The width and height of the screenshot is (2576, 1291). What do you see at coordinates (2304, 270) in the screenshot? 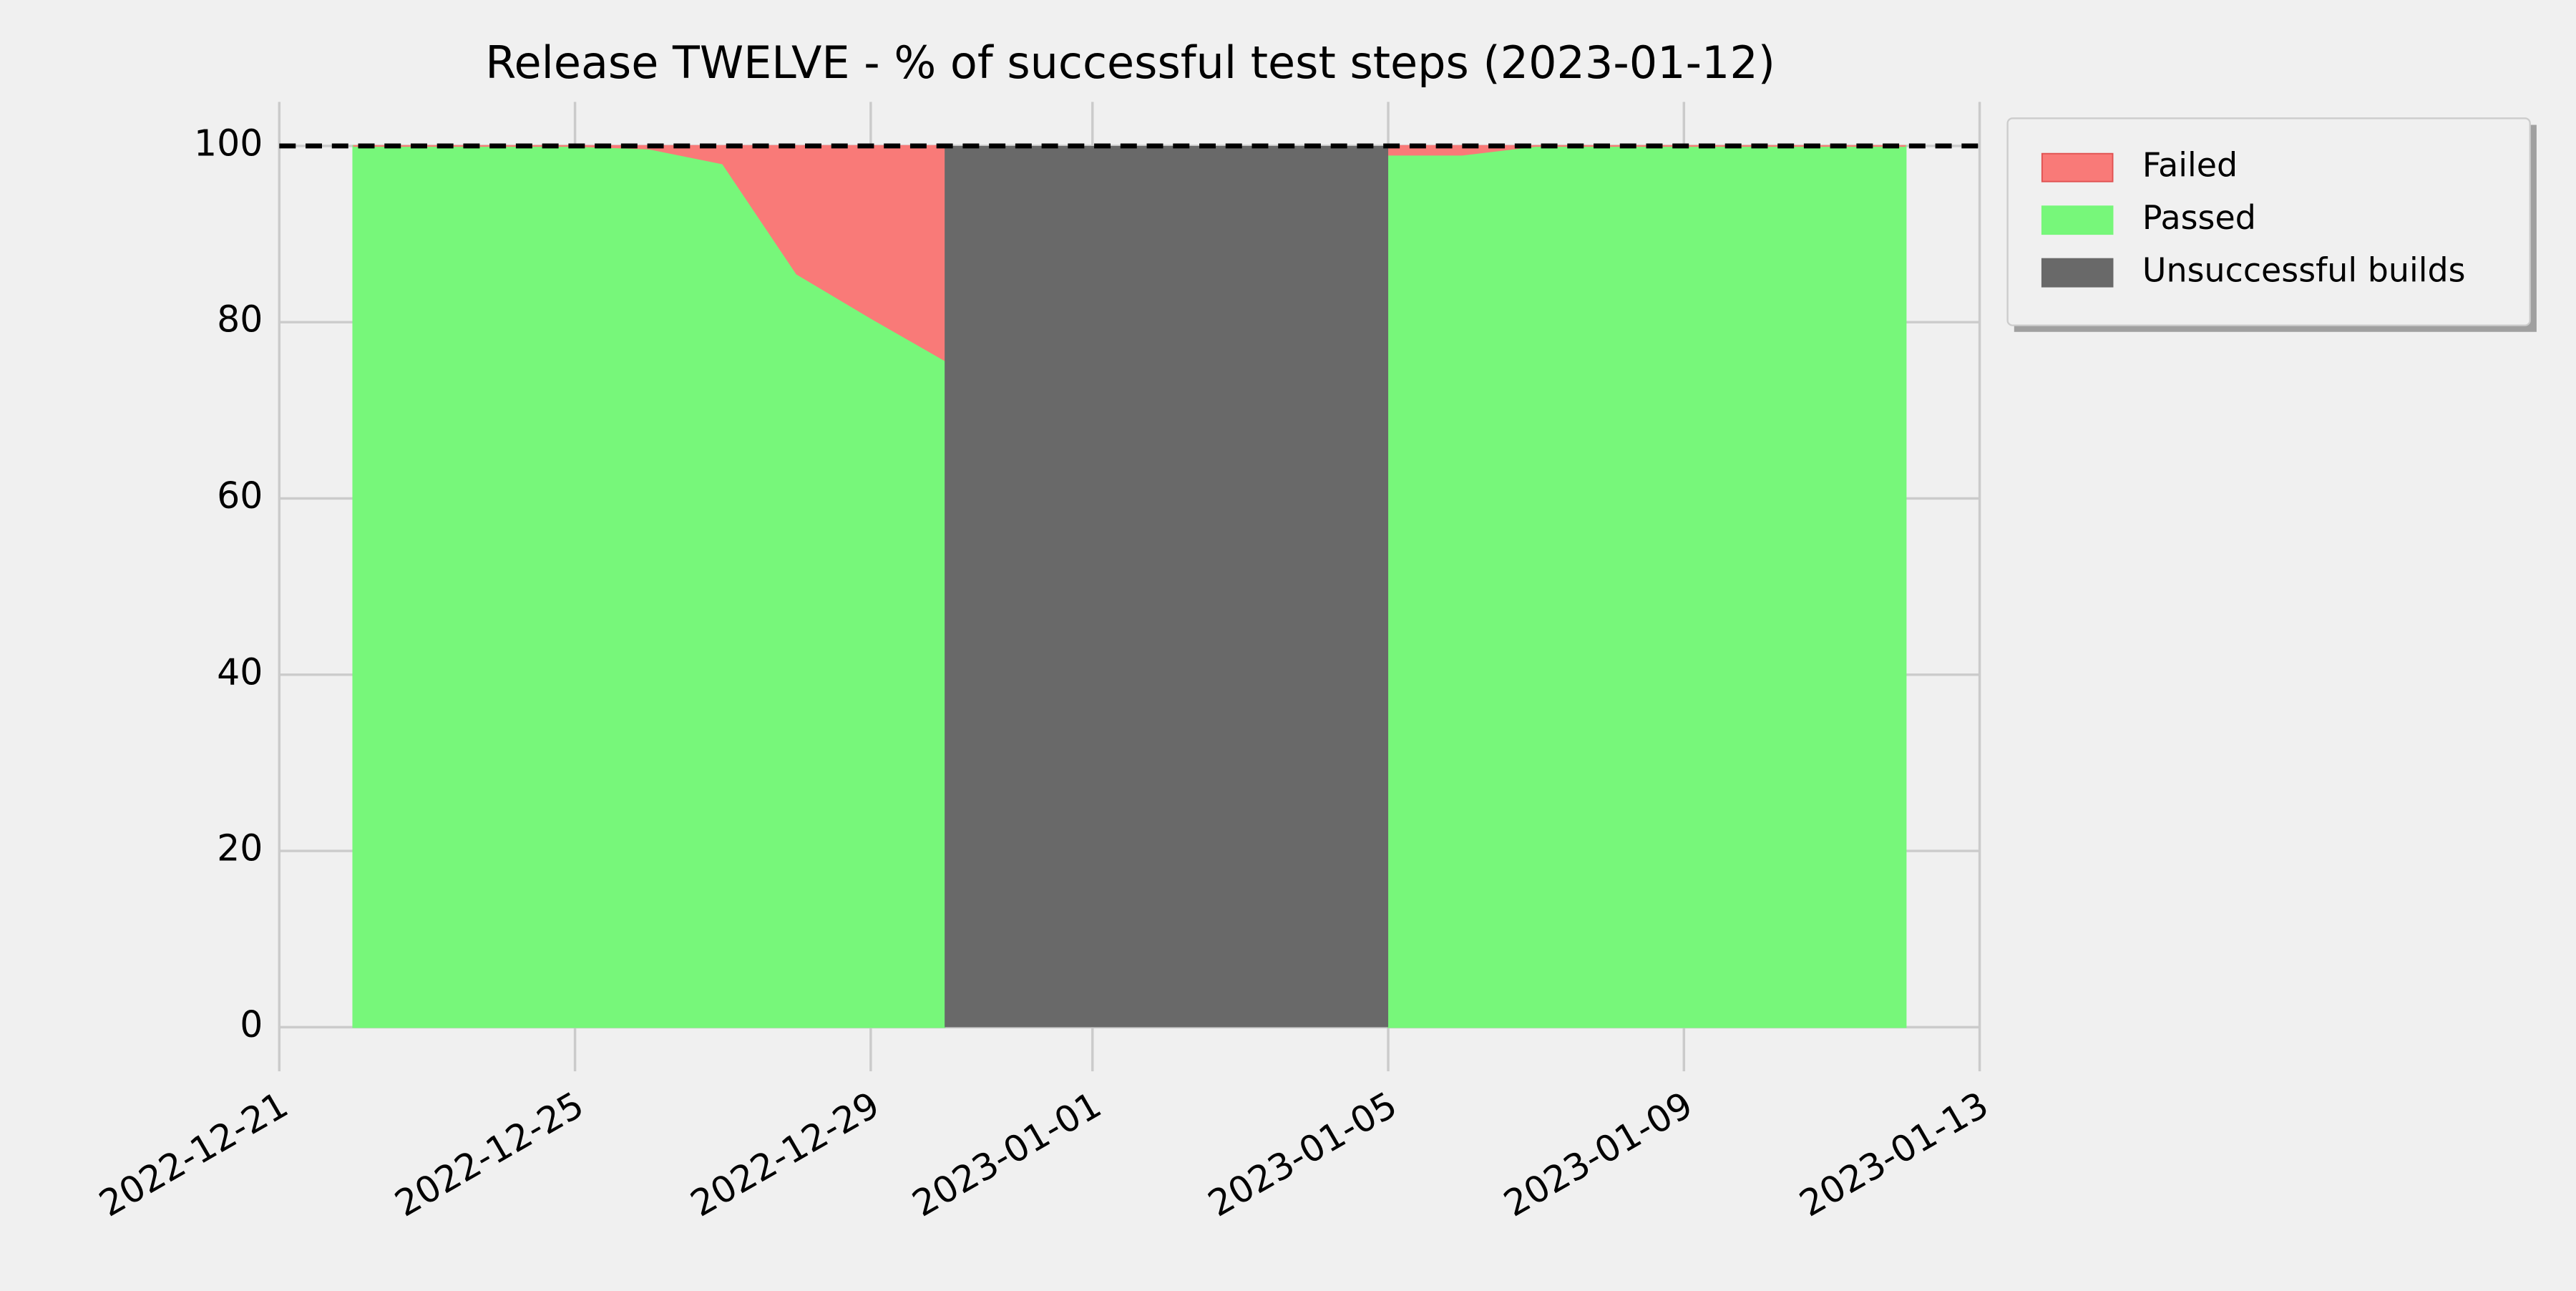
I see `legend-label: Unsuccessful builds` at bounding box center [2304, 270].